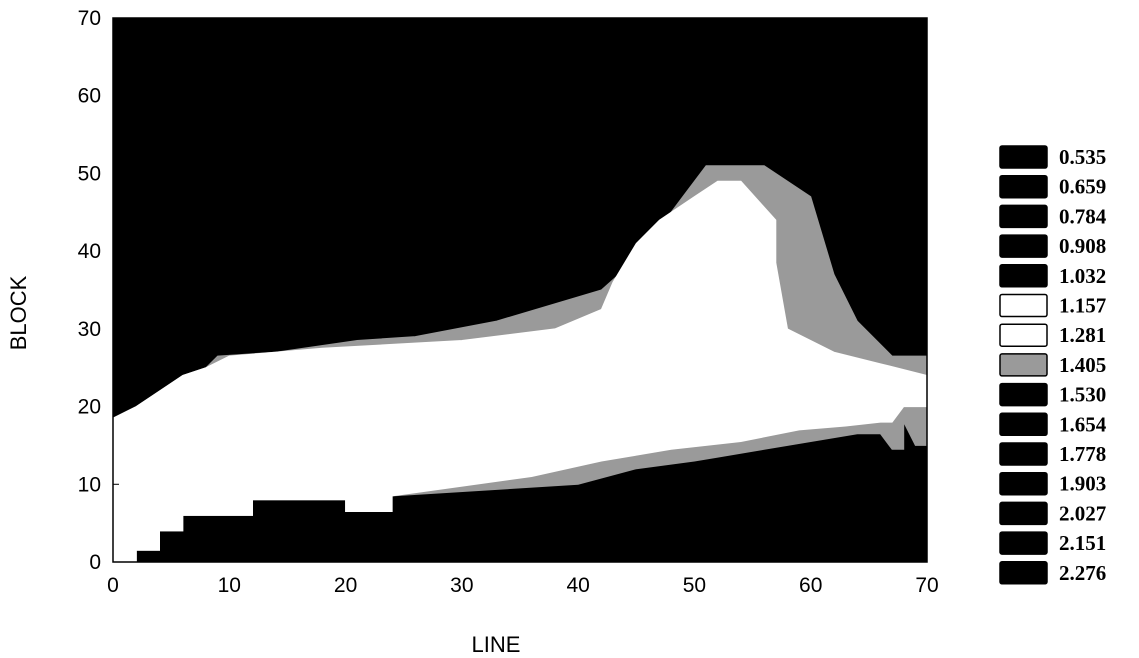  I want to click on y-tick-label: 60, so click(89, 96).